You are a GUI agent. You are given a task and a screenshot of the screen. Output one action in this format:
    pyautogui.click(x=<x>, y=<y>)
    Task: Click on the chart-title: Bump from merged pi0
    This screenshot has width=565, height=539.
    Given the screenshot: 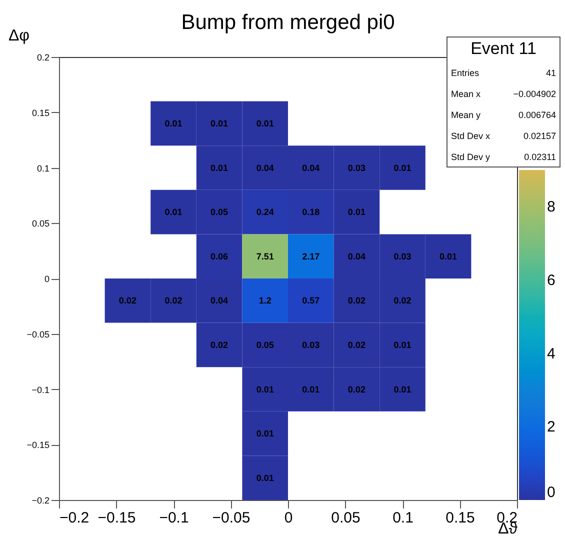 What is the action you would take?
    pyautogui.click(x=288, y=22)
    